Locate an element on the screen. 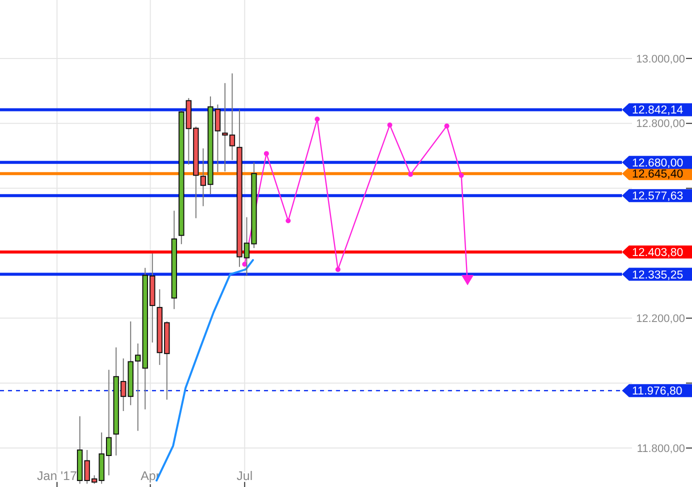 This screenshot has height=487, width=692. ref-line-label: 11.976,80 is located at coordinates (657, 392).